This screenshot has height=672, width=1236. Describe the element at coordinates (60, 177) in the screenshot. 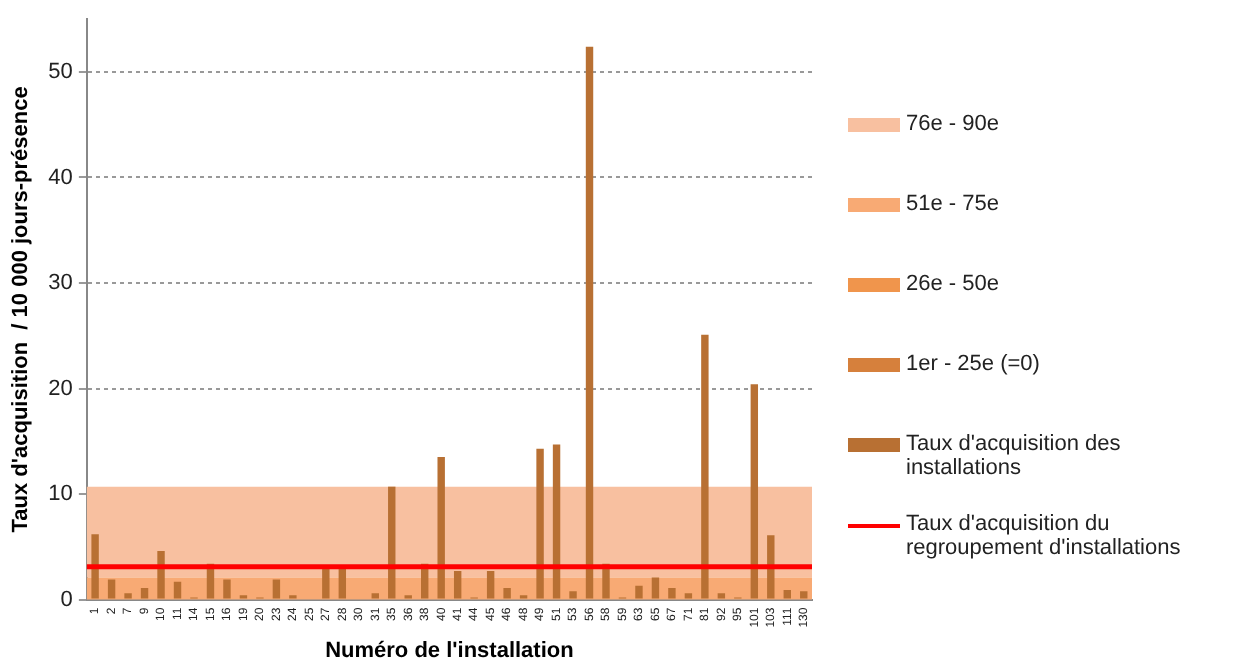

I see `y-tick-label: 40` at that location.